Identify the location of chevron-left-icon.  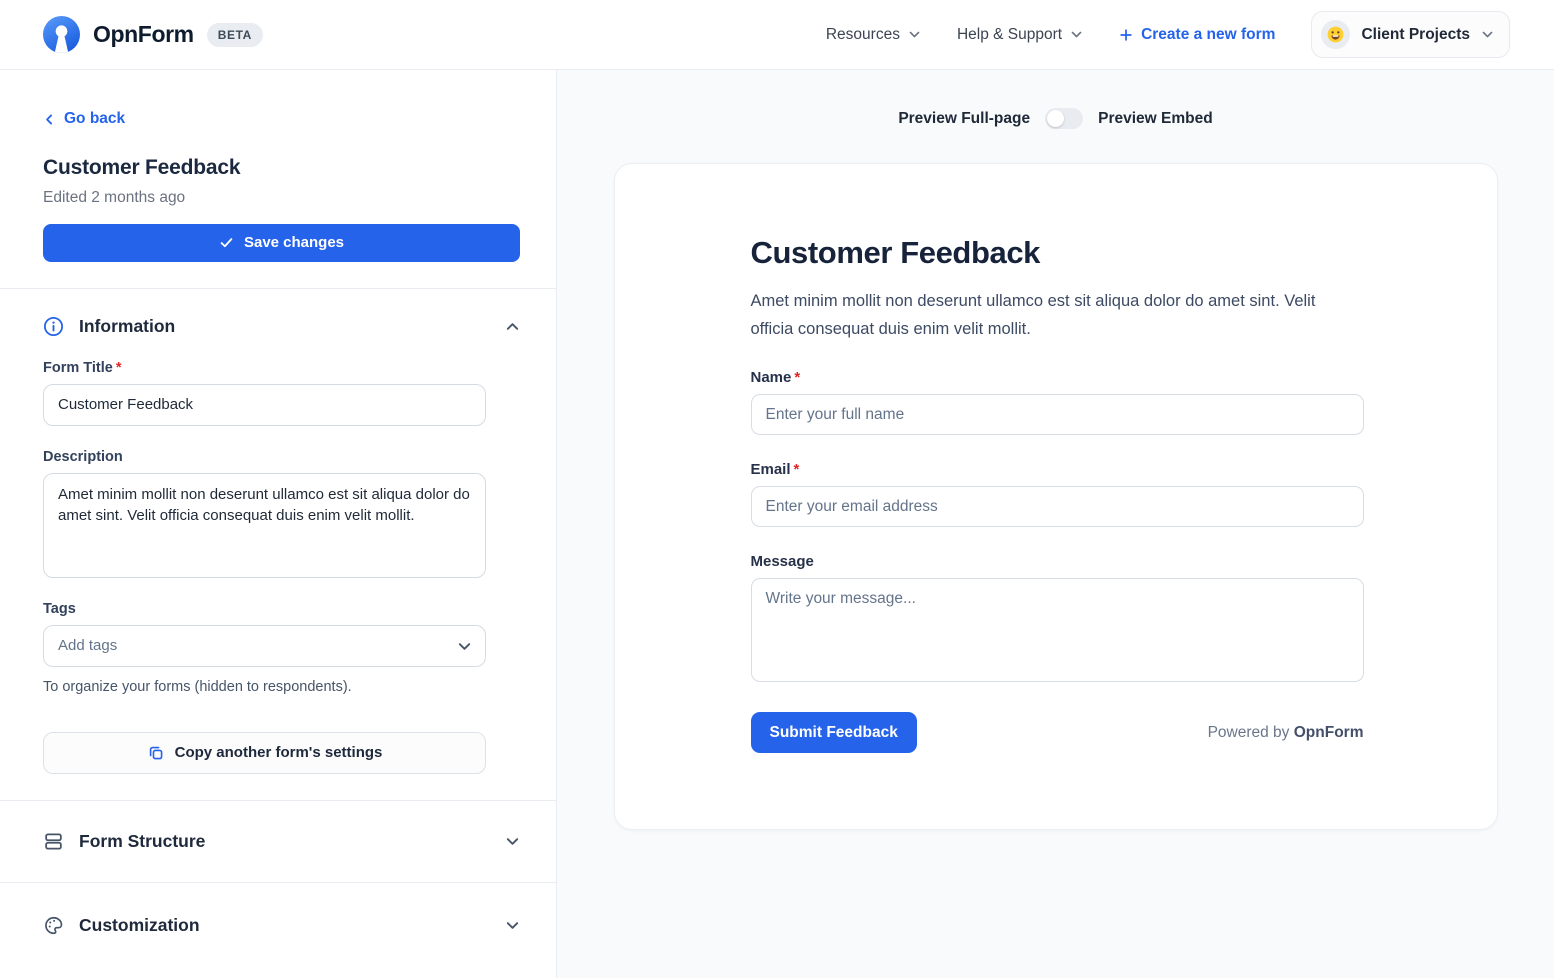
(49, 119).